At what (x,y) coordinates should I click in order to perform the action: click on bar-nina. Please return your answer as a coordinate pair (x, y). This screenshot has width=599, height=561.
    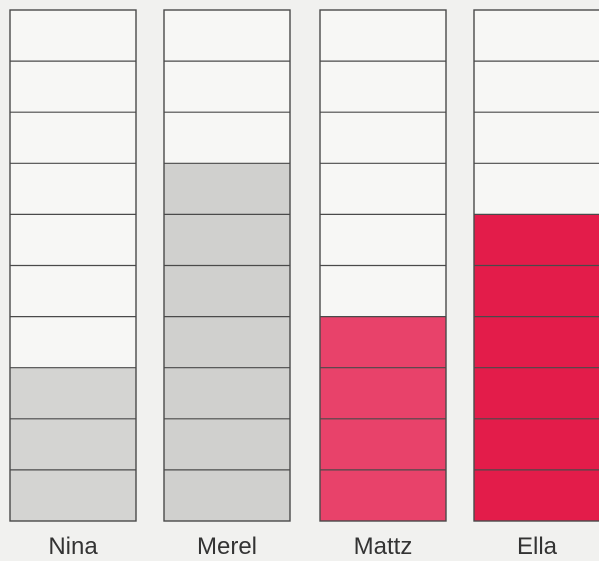
    Looking at the image, I should click on (73, 444).